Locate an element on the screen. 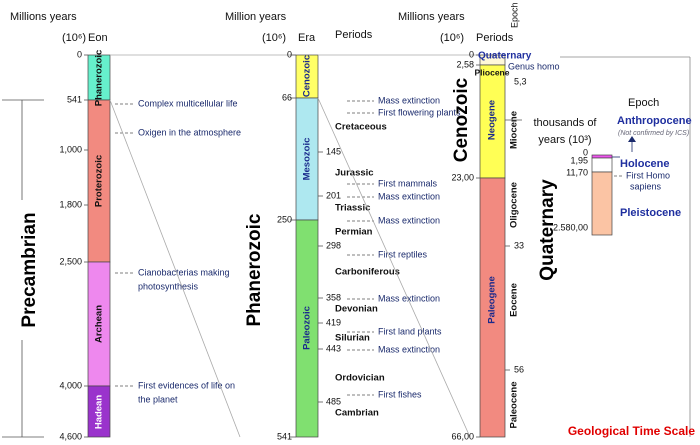 This screenshot has width=700, height=445. event: First Homo is located at coordinates (648, 175).